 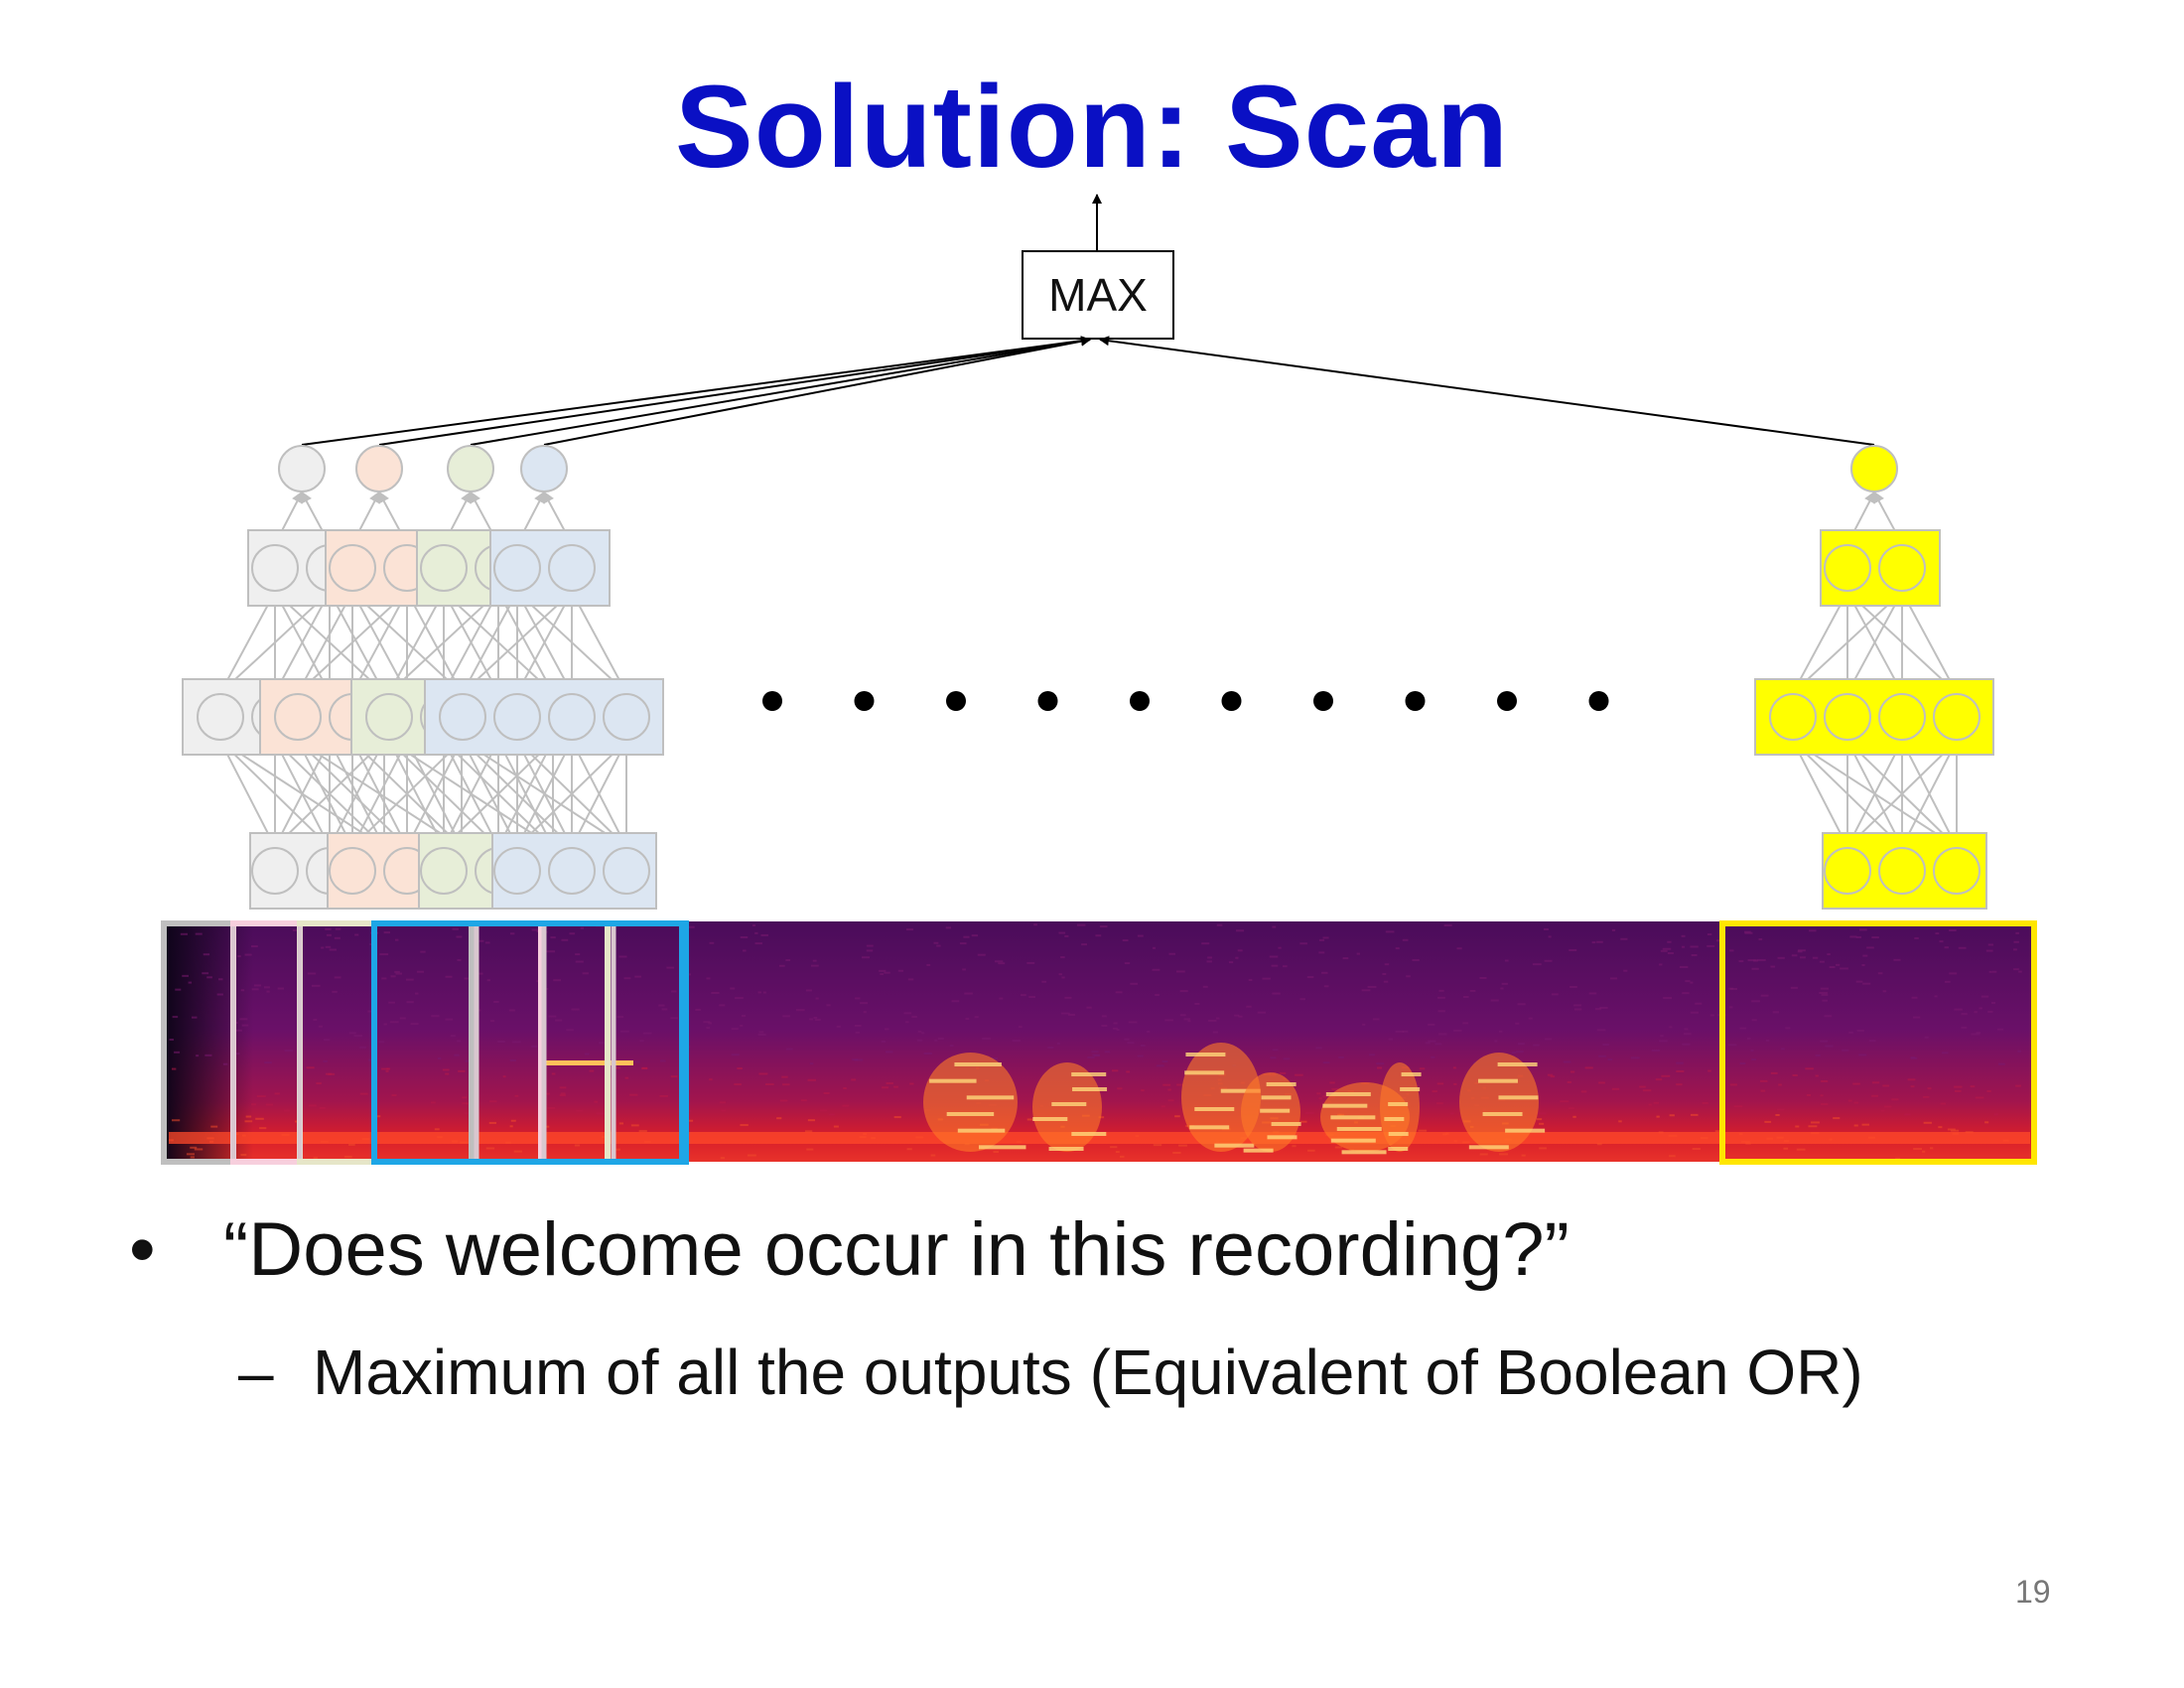 I want to click on max-label: MAX, so click(x=1098, y=295).